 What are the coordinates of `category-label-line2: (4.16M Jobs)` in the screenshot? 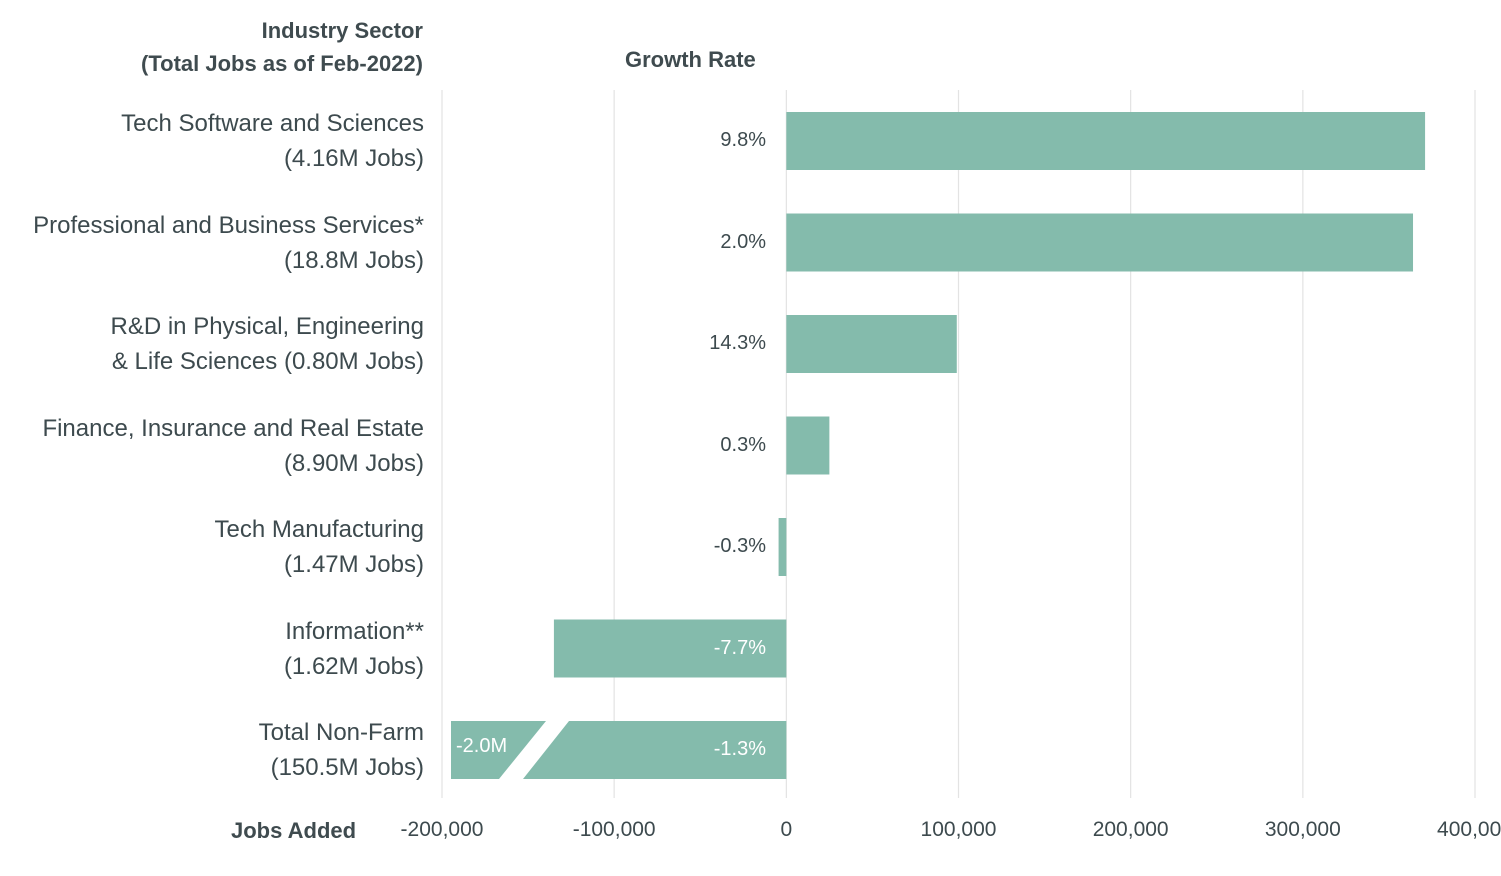 It's located at (353, 158).